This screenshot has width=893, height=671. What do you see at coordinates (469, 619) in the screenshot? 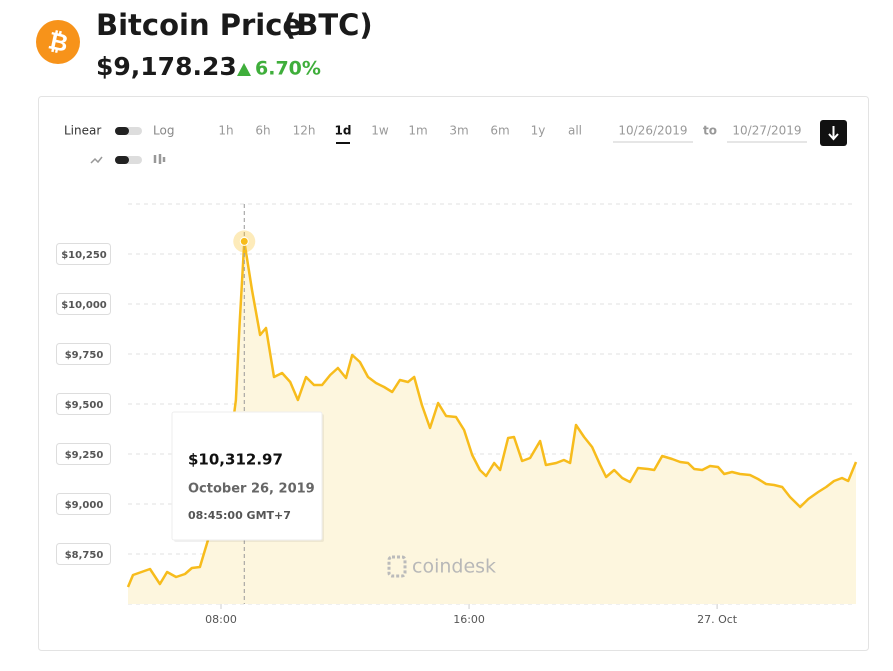
I see `x-tick-label: 16:00` at bounding box center [469, 619].